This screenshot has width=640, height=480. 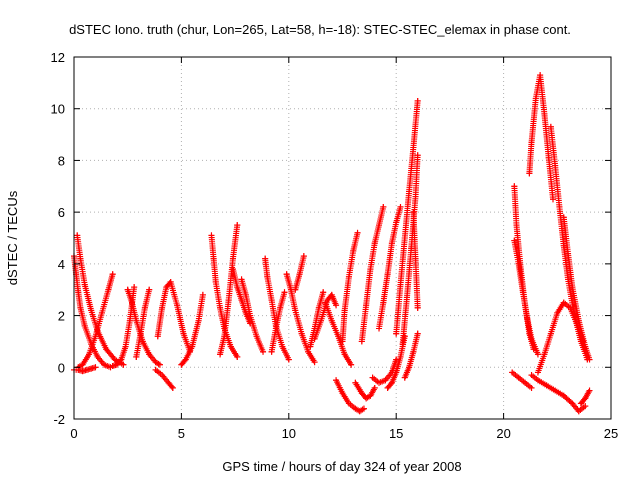 I want to click on x-tick-label: 5, so click(x=181, y=433).